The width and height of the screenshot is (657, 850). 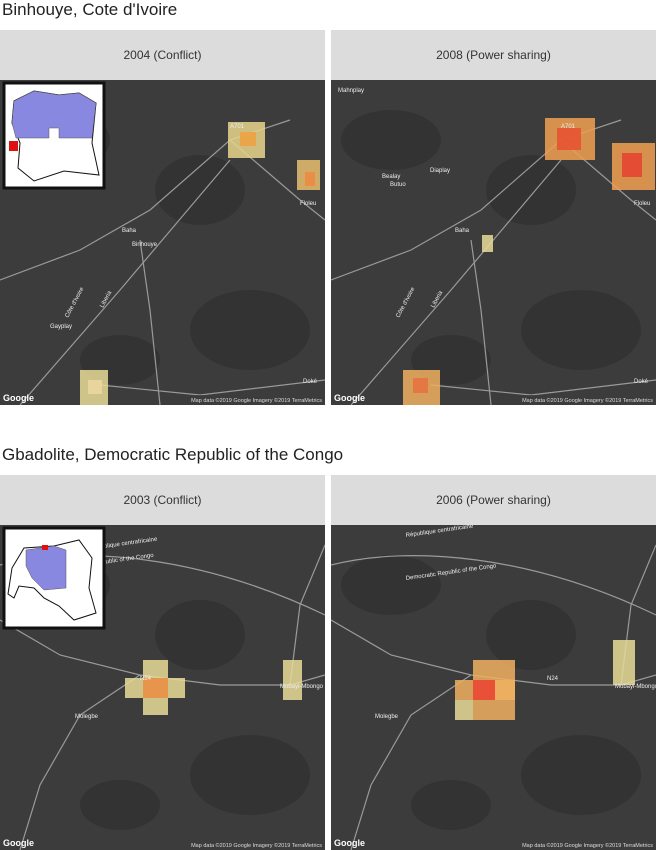 What do you see at coordinates (440, 171) in the screenshot?
I see `place-label: Diaplay` at bounding box center [440, 171].